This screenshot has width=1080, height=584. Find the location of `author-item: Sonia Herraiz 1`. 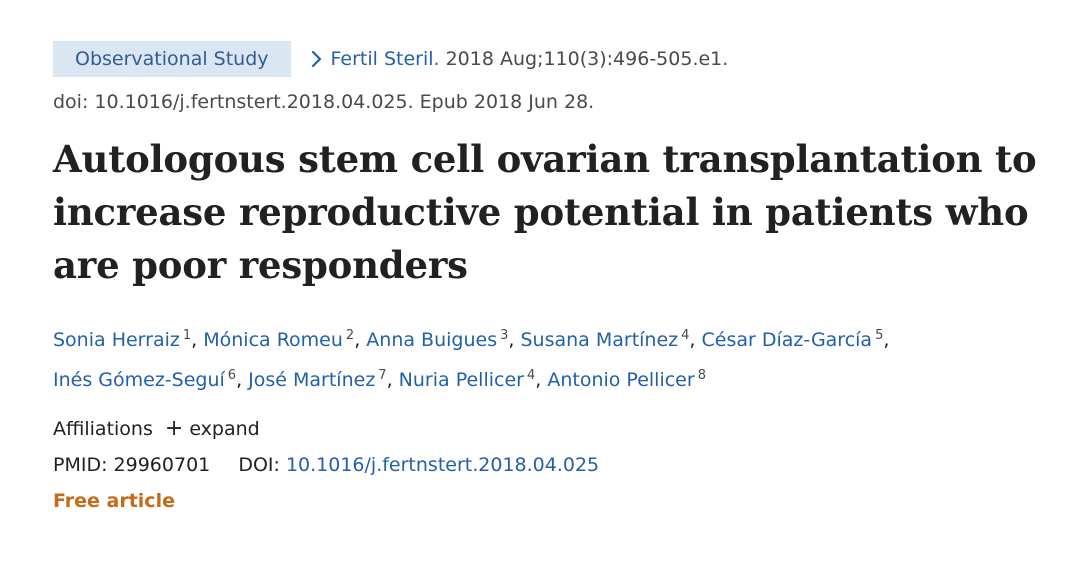

author-item: Sonia Herraiz 1 is located at coordinates (122, 339).